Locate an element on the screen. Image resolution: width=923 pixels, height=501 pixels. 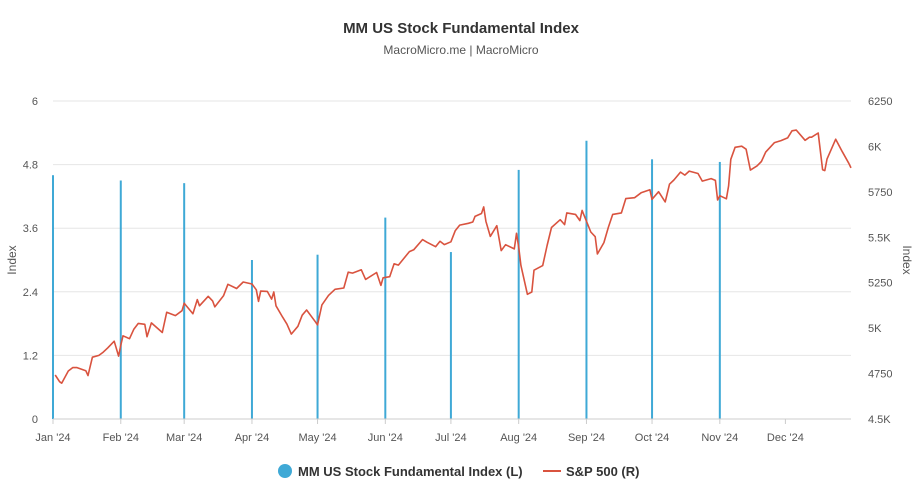
right-axis-ticks: 4.5K 4750 5K 5250 5.5K 5750 6K 6250 is located at coordinates (880, 261).